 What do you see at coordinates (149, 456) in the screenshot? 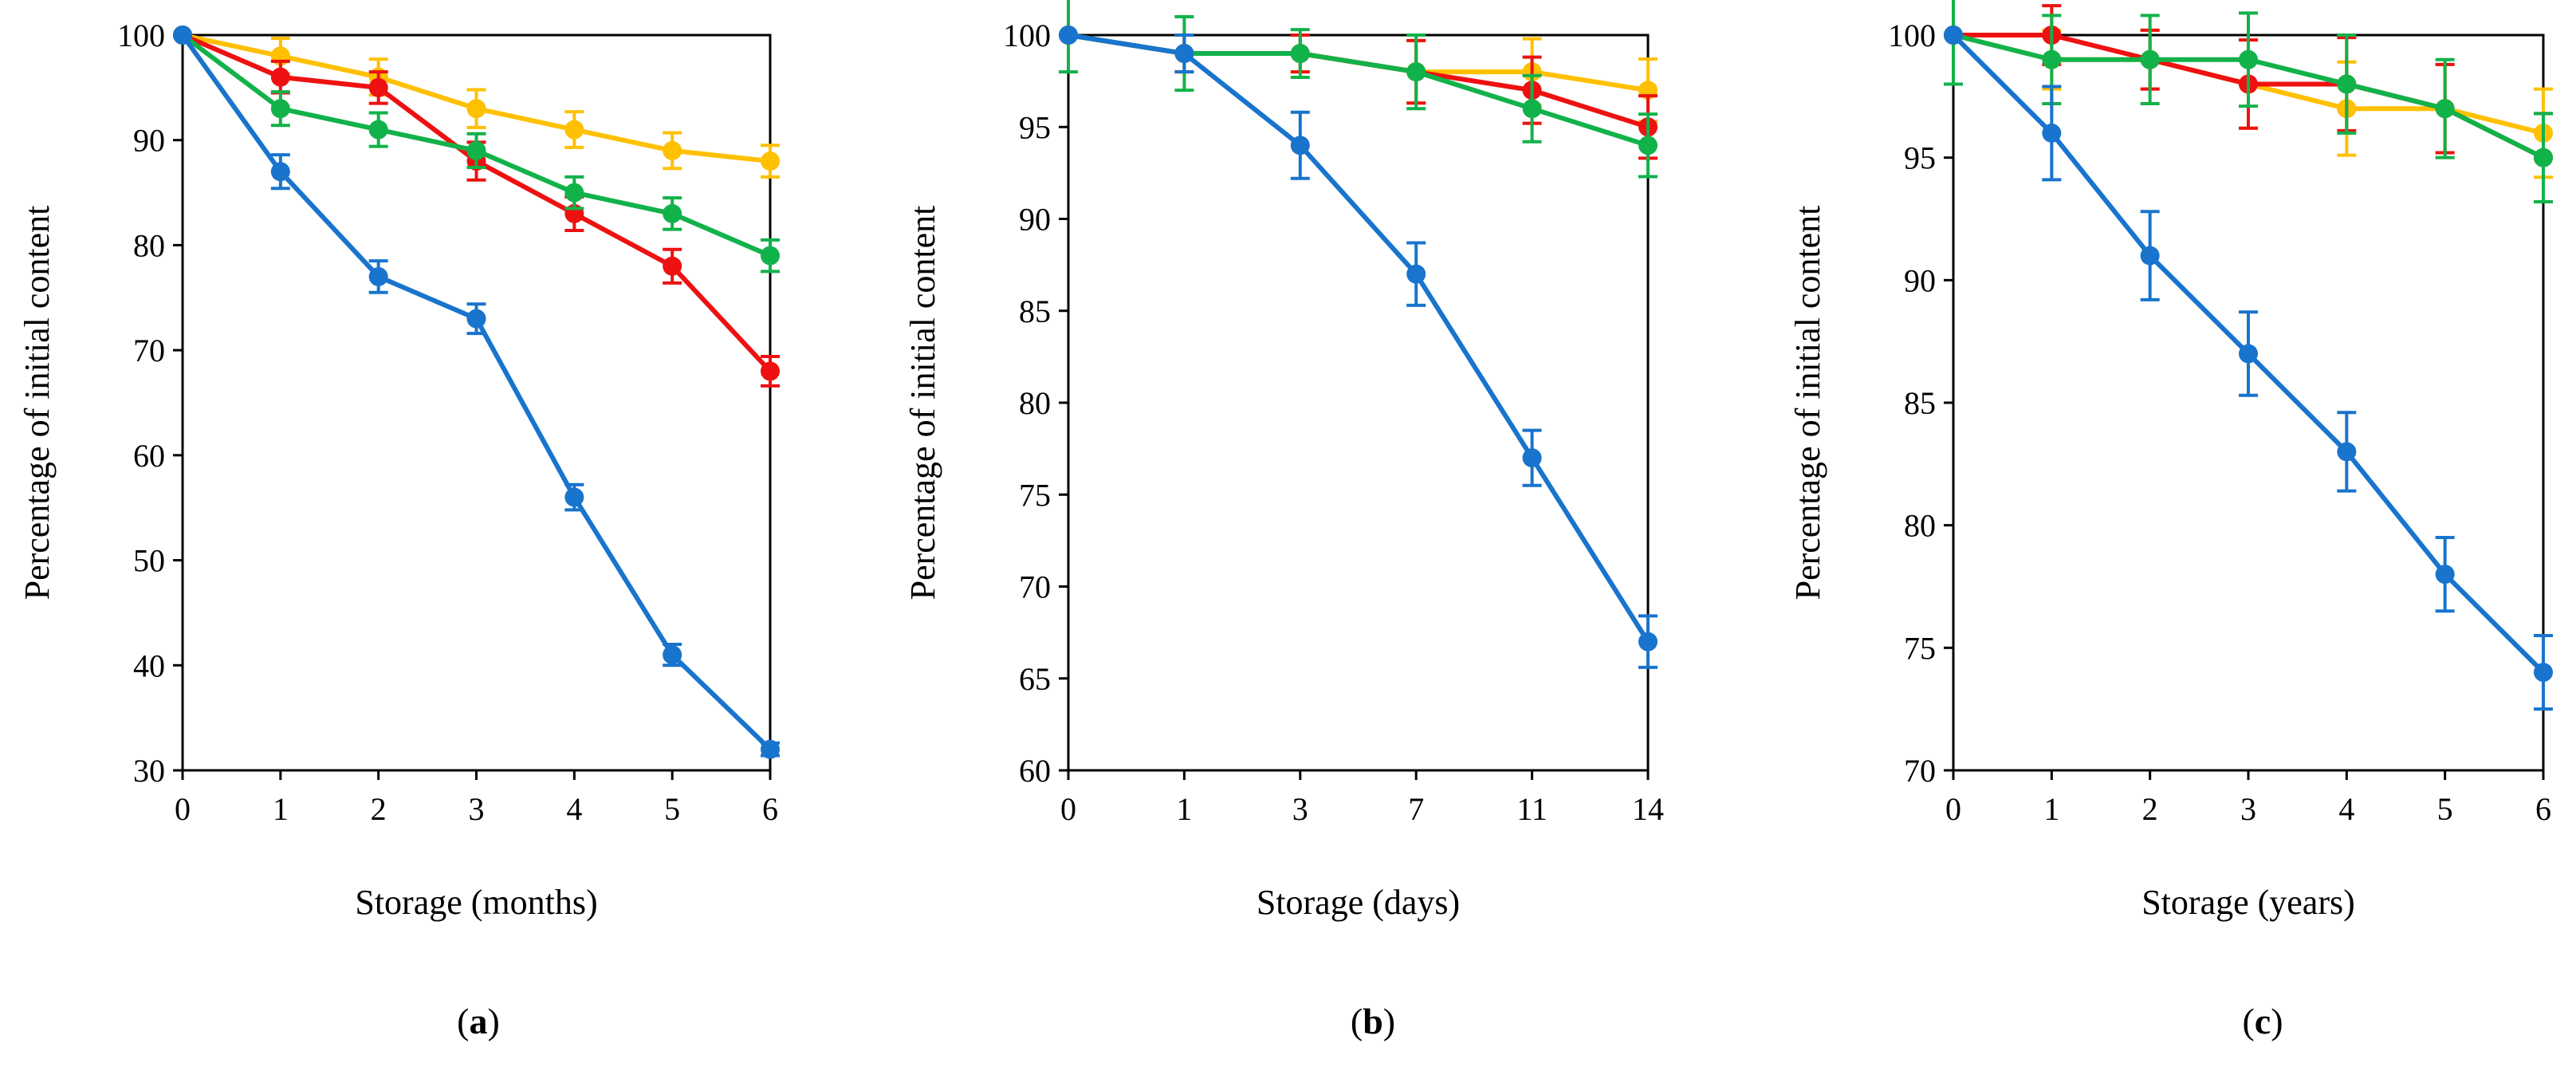
I see `y-tick-label: 60` at bounding box center [149, 456].